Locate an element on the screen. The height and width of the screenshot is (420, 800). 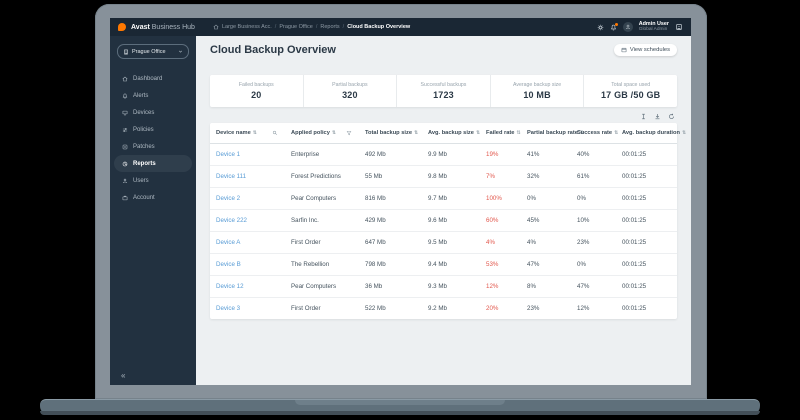
user-avatar is located at coordinates (627, 27).